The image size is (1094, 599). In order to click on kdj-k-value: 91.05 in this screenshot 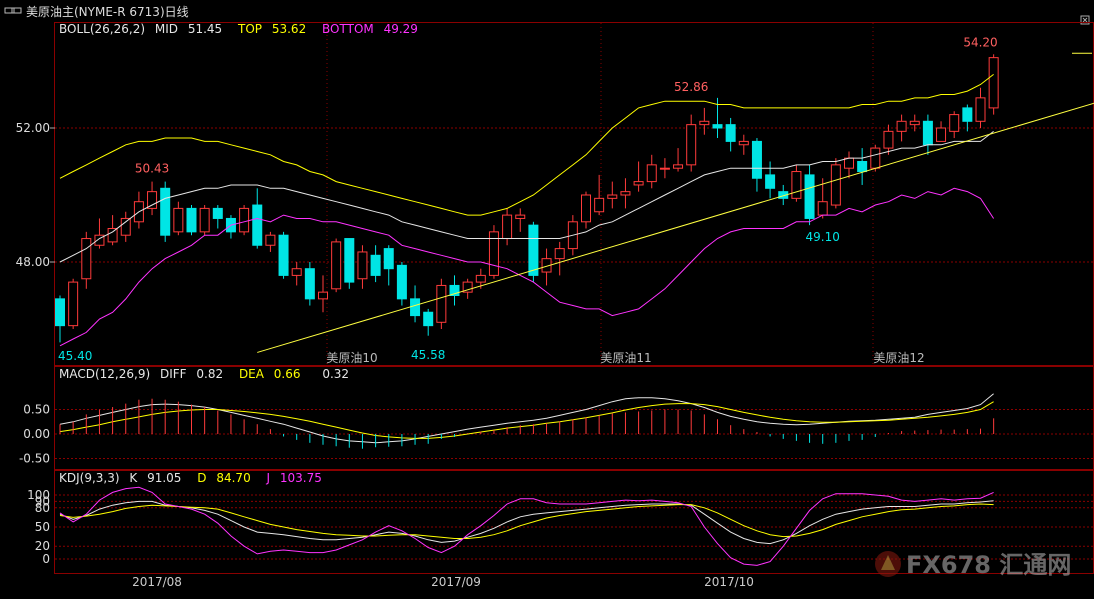, I will do `click(164, 478)`.